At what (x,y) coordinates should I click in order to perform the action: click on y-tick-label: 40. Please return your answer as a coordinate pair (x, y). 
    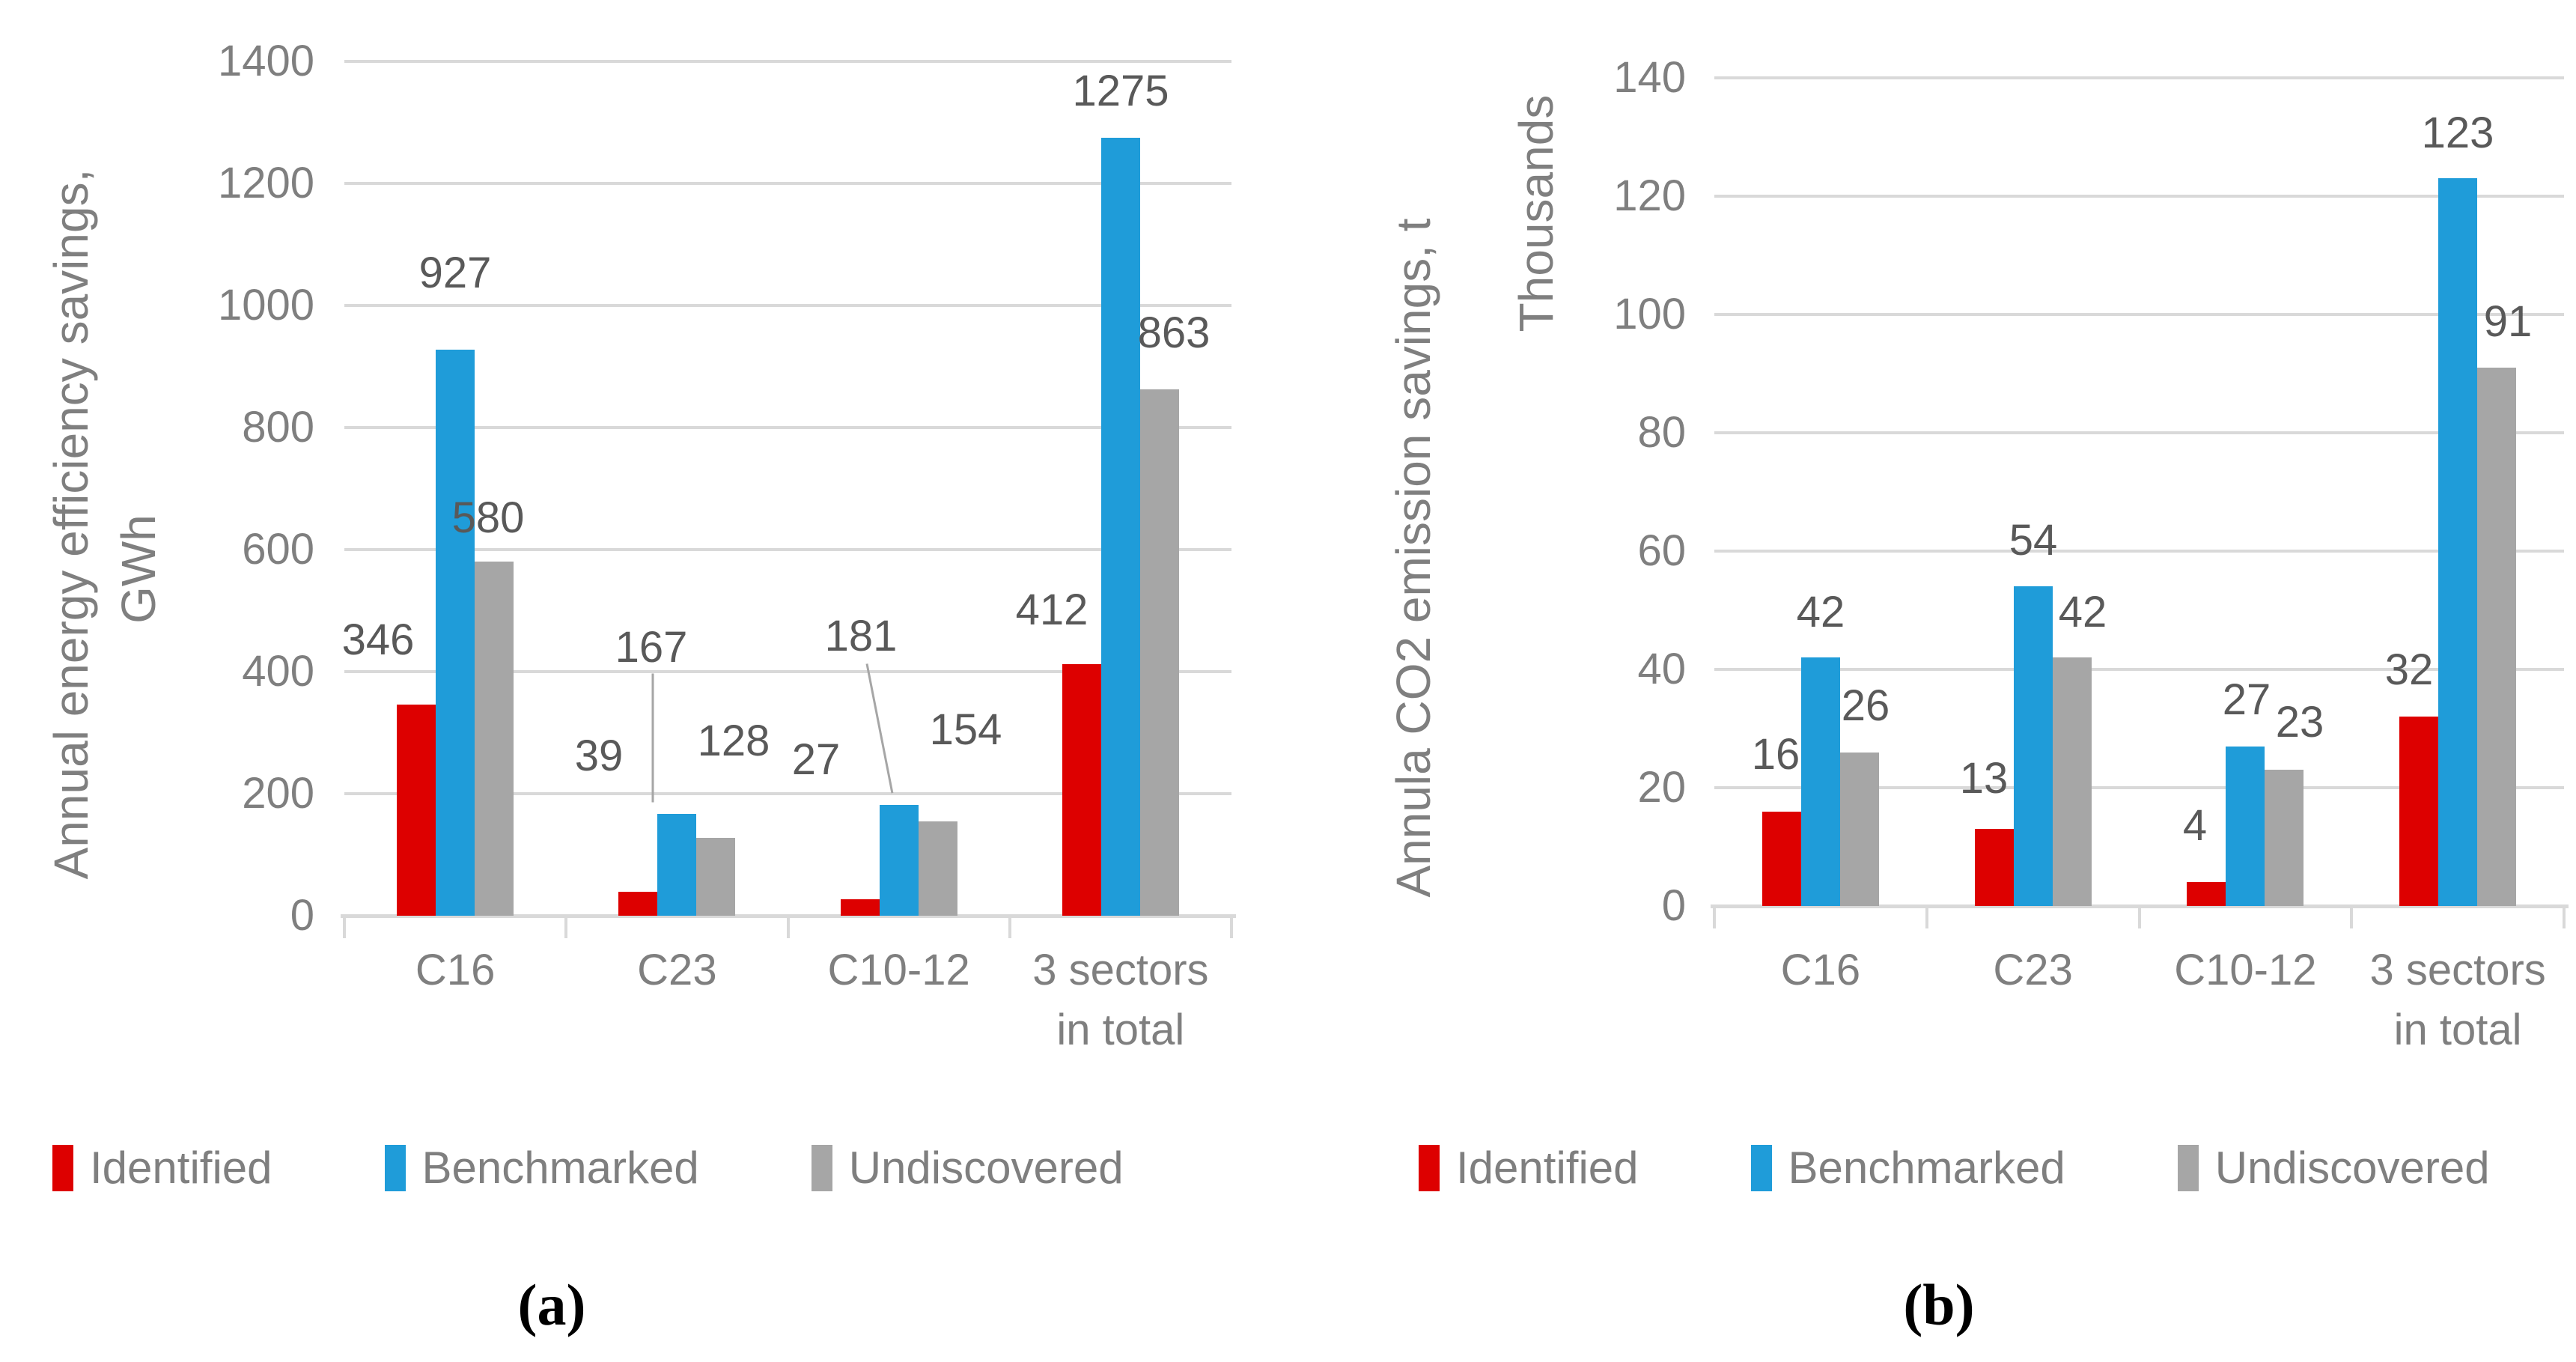
    Looking at the image, I should click on (1661, 669).